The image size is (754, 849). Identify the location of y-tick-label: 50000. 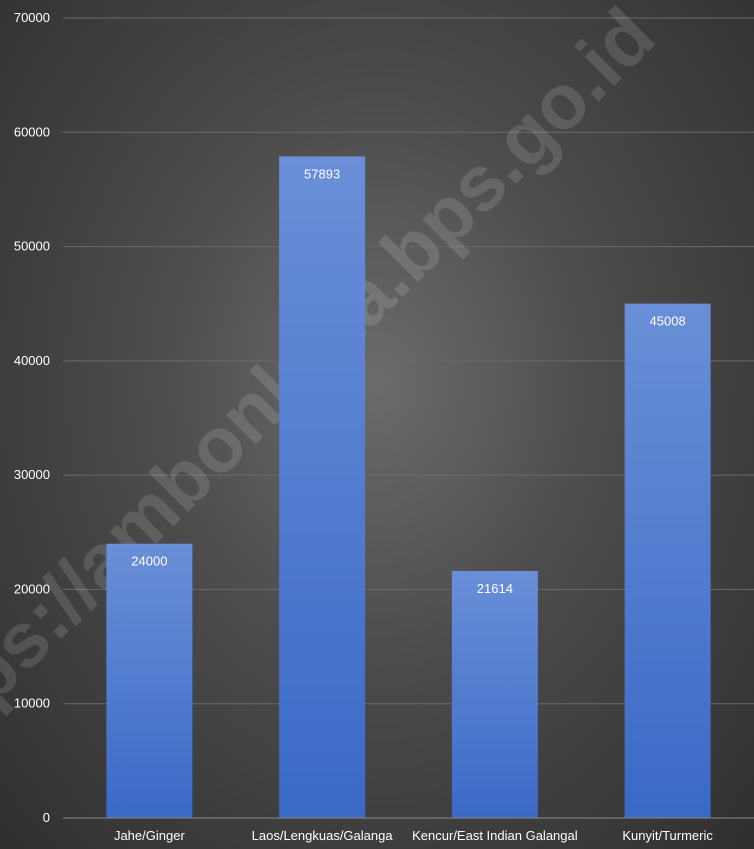
(32, 246).